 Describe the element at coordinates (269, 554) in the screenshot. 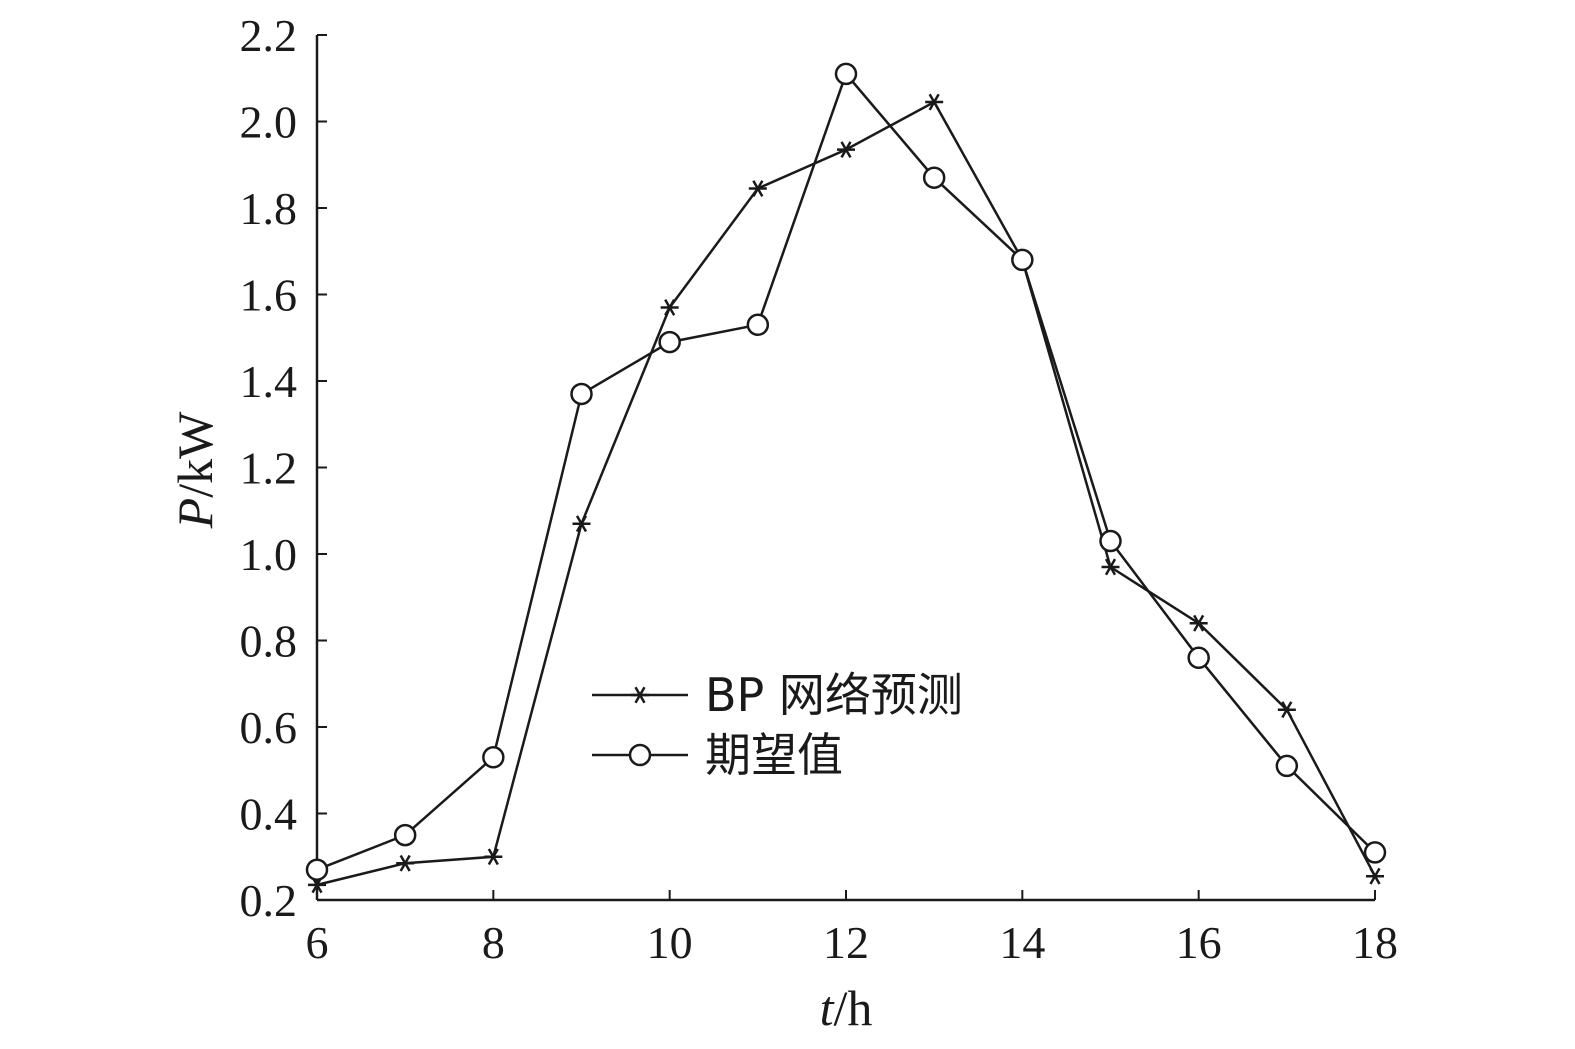

I see `y-tick-label: 1.0` at that location.